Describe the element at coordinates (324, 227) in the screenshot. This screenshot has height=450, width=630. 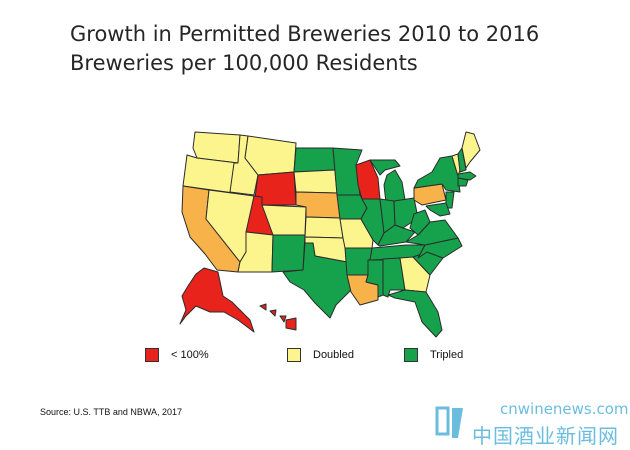
I see `state-KS` at that location.